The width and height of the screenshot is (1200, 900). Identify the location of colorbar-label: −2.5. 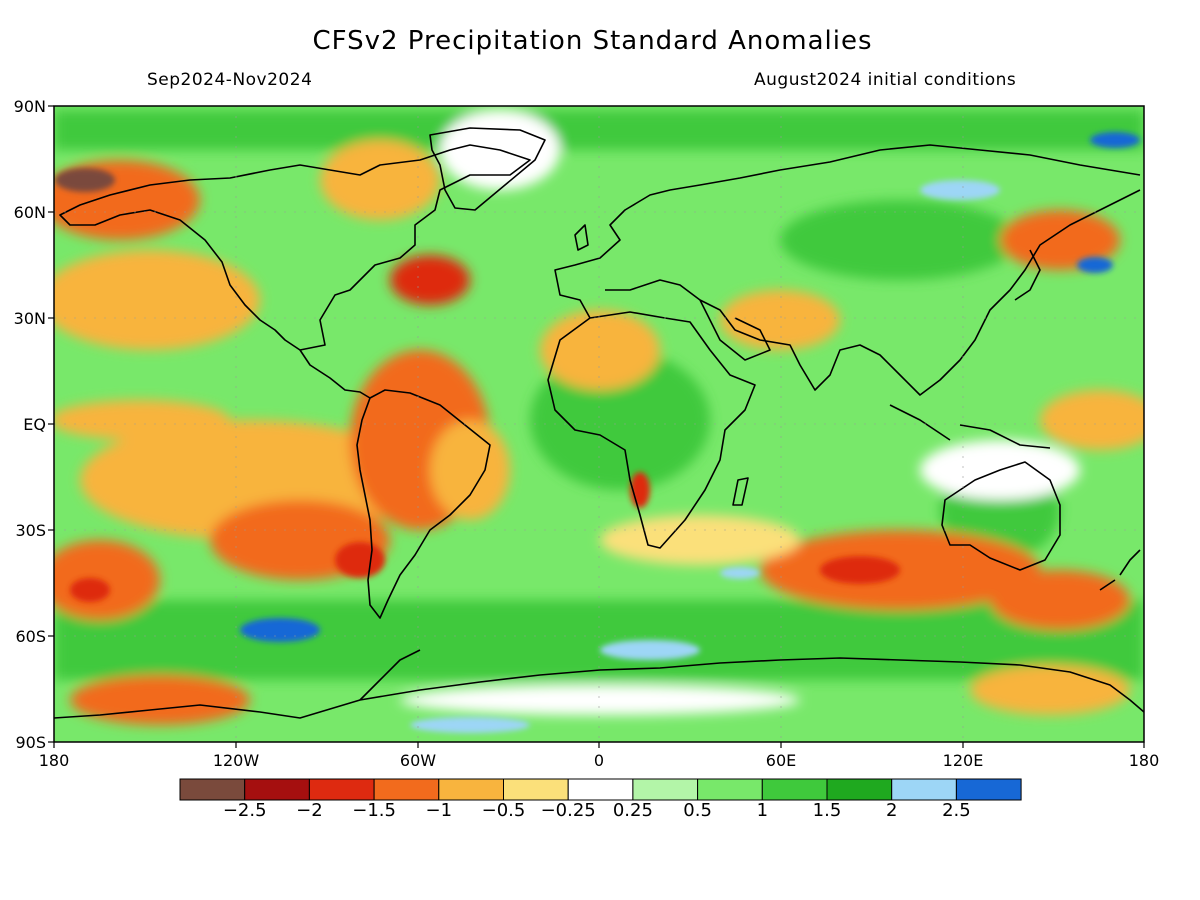
(244, 810).